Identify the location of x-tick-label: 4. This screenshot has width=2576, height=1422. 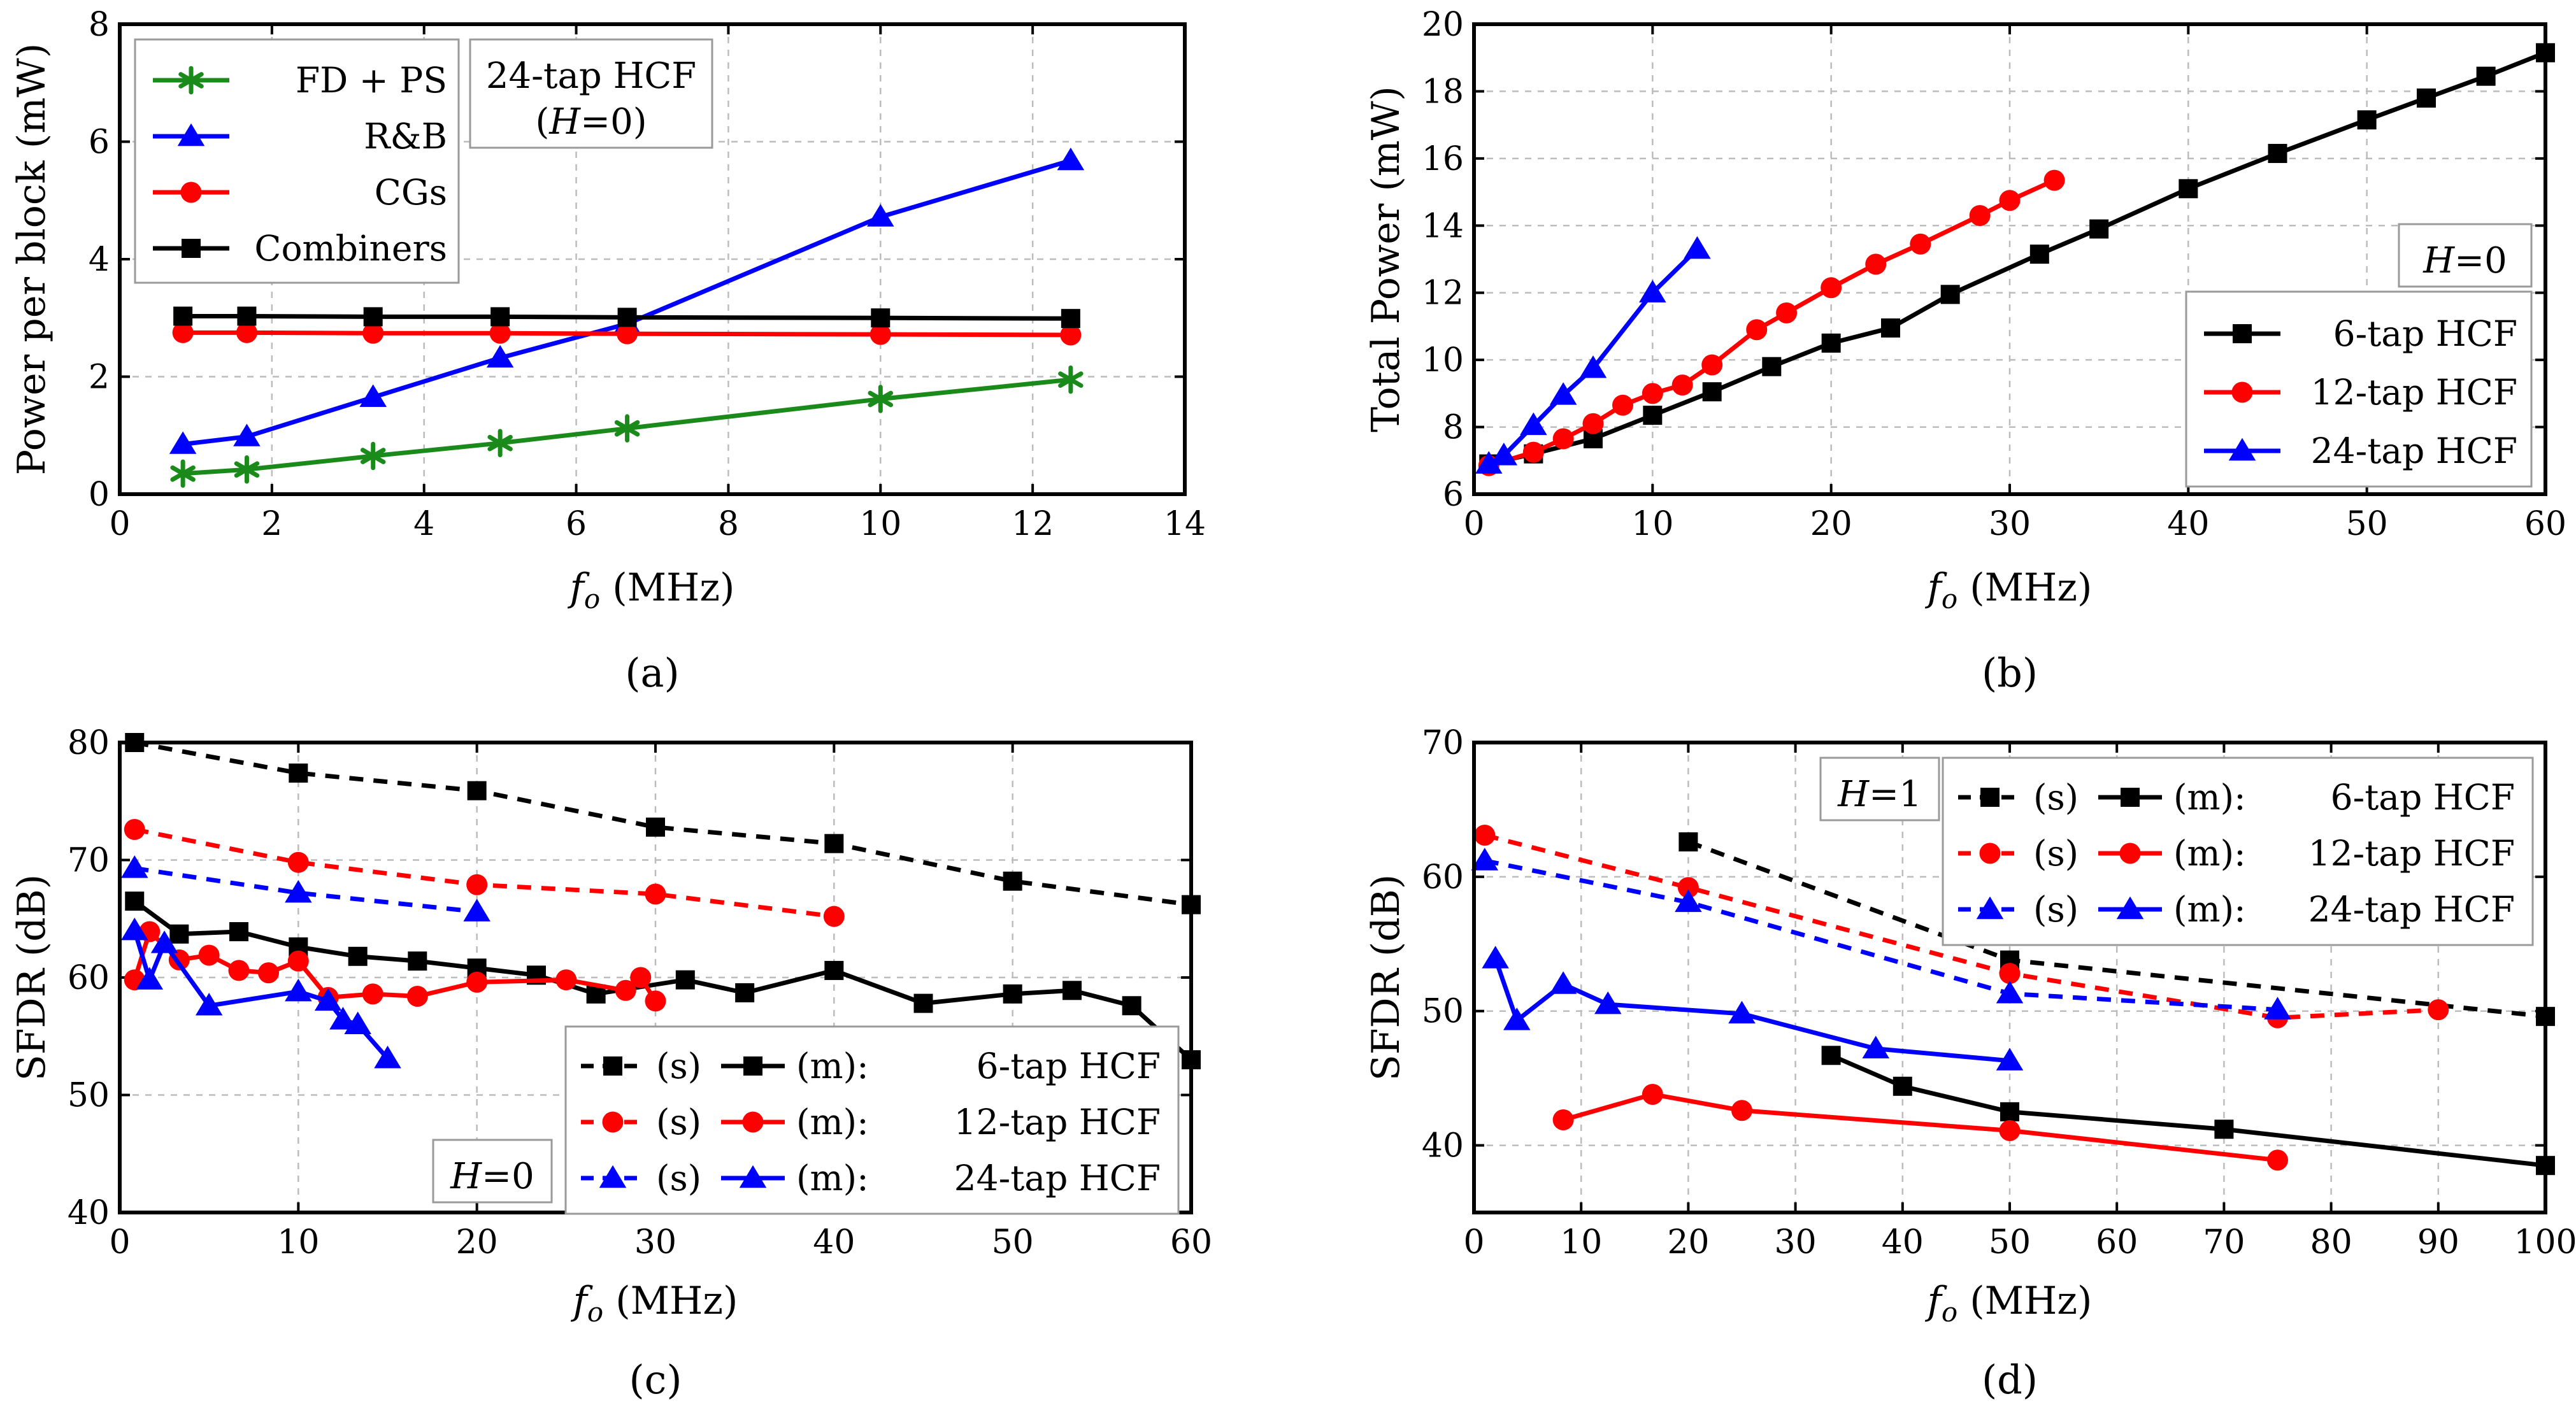
(424, 524).